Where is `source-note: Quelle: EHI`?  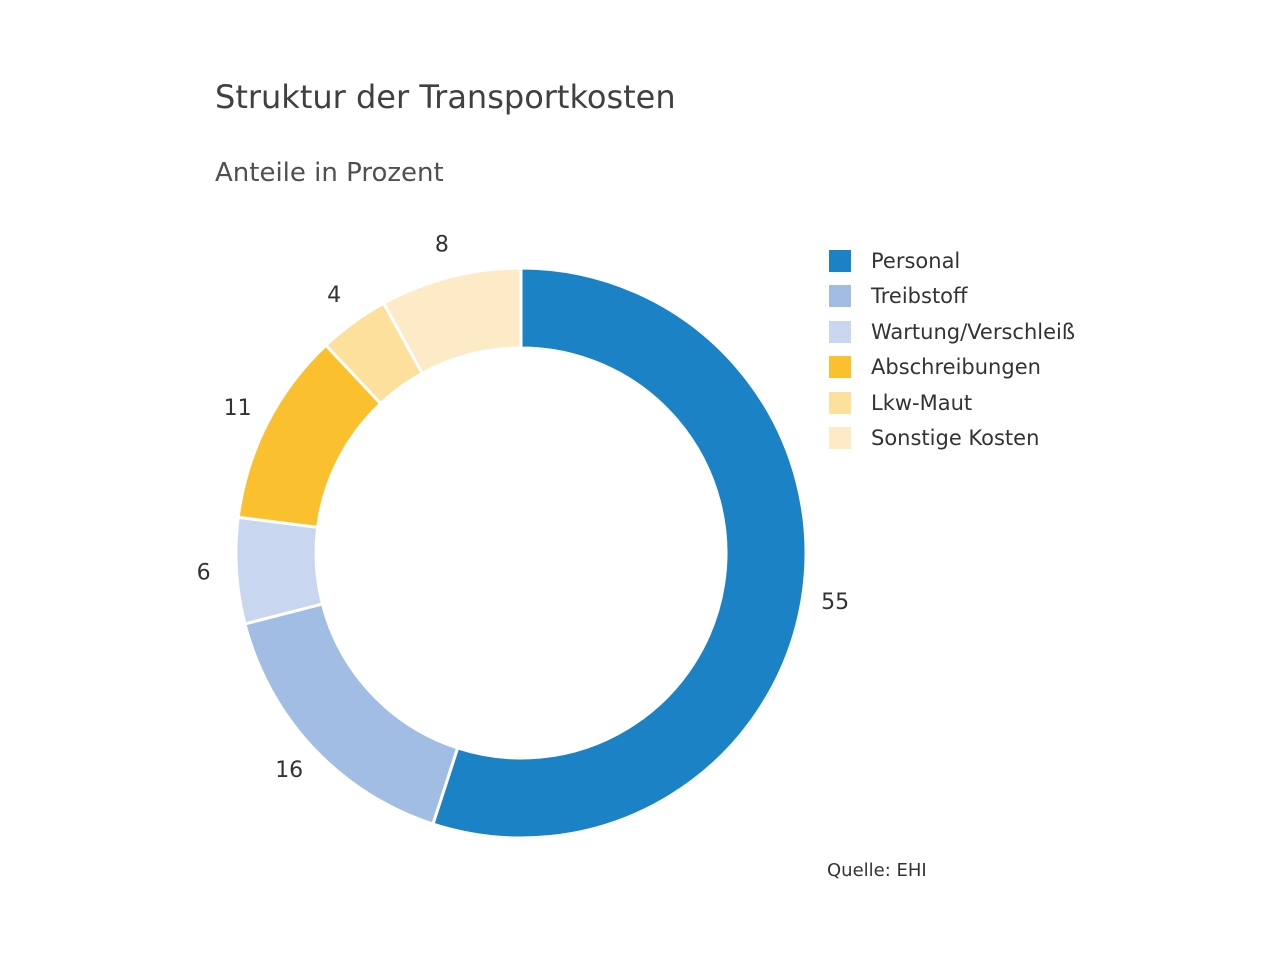 source-note: Quelle: EHI is located at coordinates (877, 870).